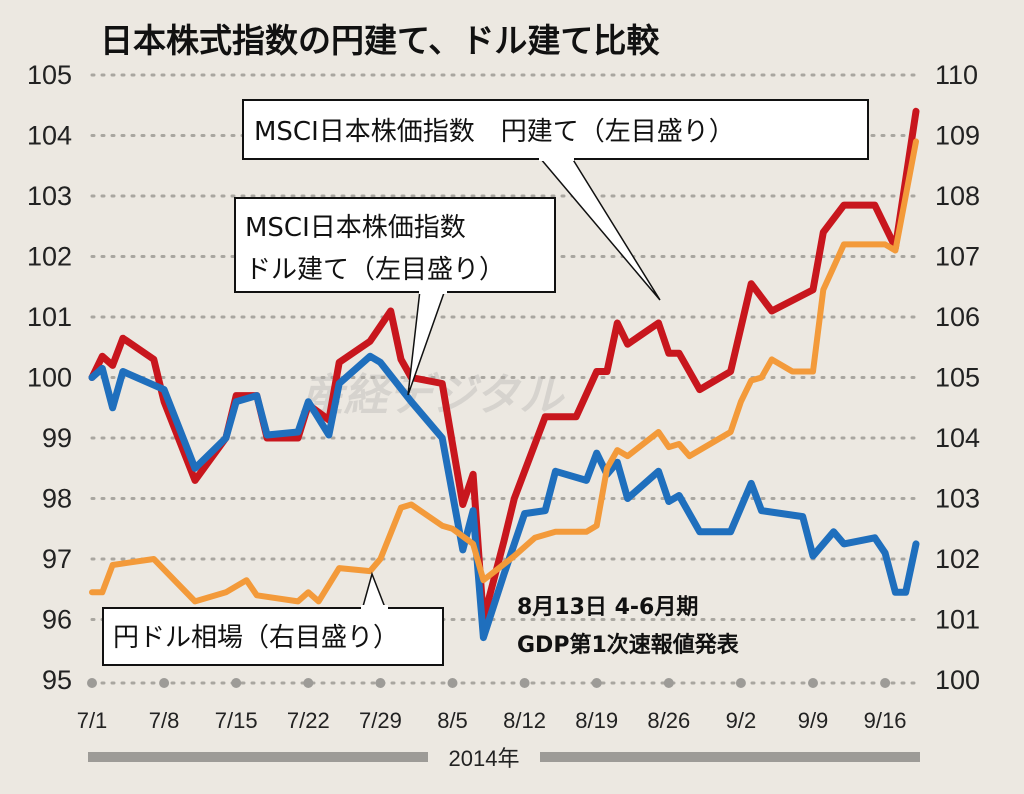  What do you see at coordinates (380, 40) in the screenshot?
I see `chart-title: 日本株式指数の円建て、ドル建て比較` at bounding box center [380, 40].